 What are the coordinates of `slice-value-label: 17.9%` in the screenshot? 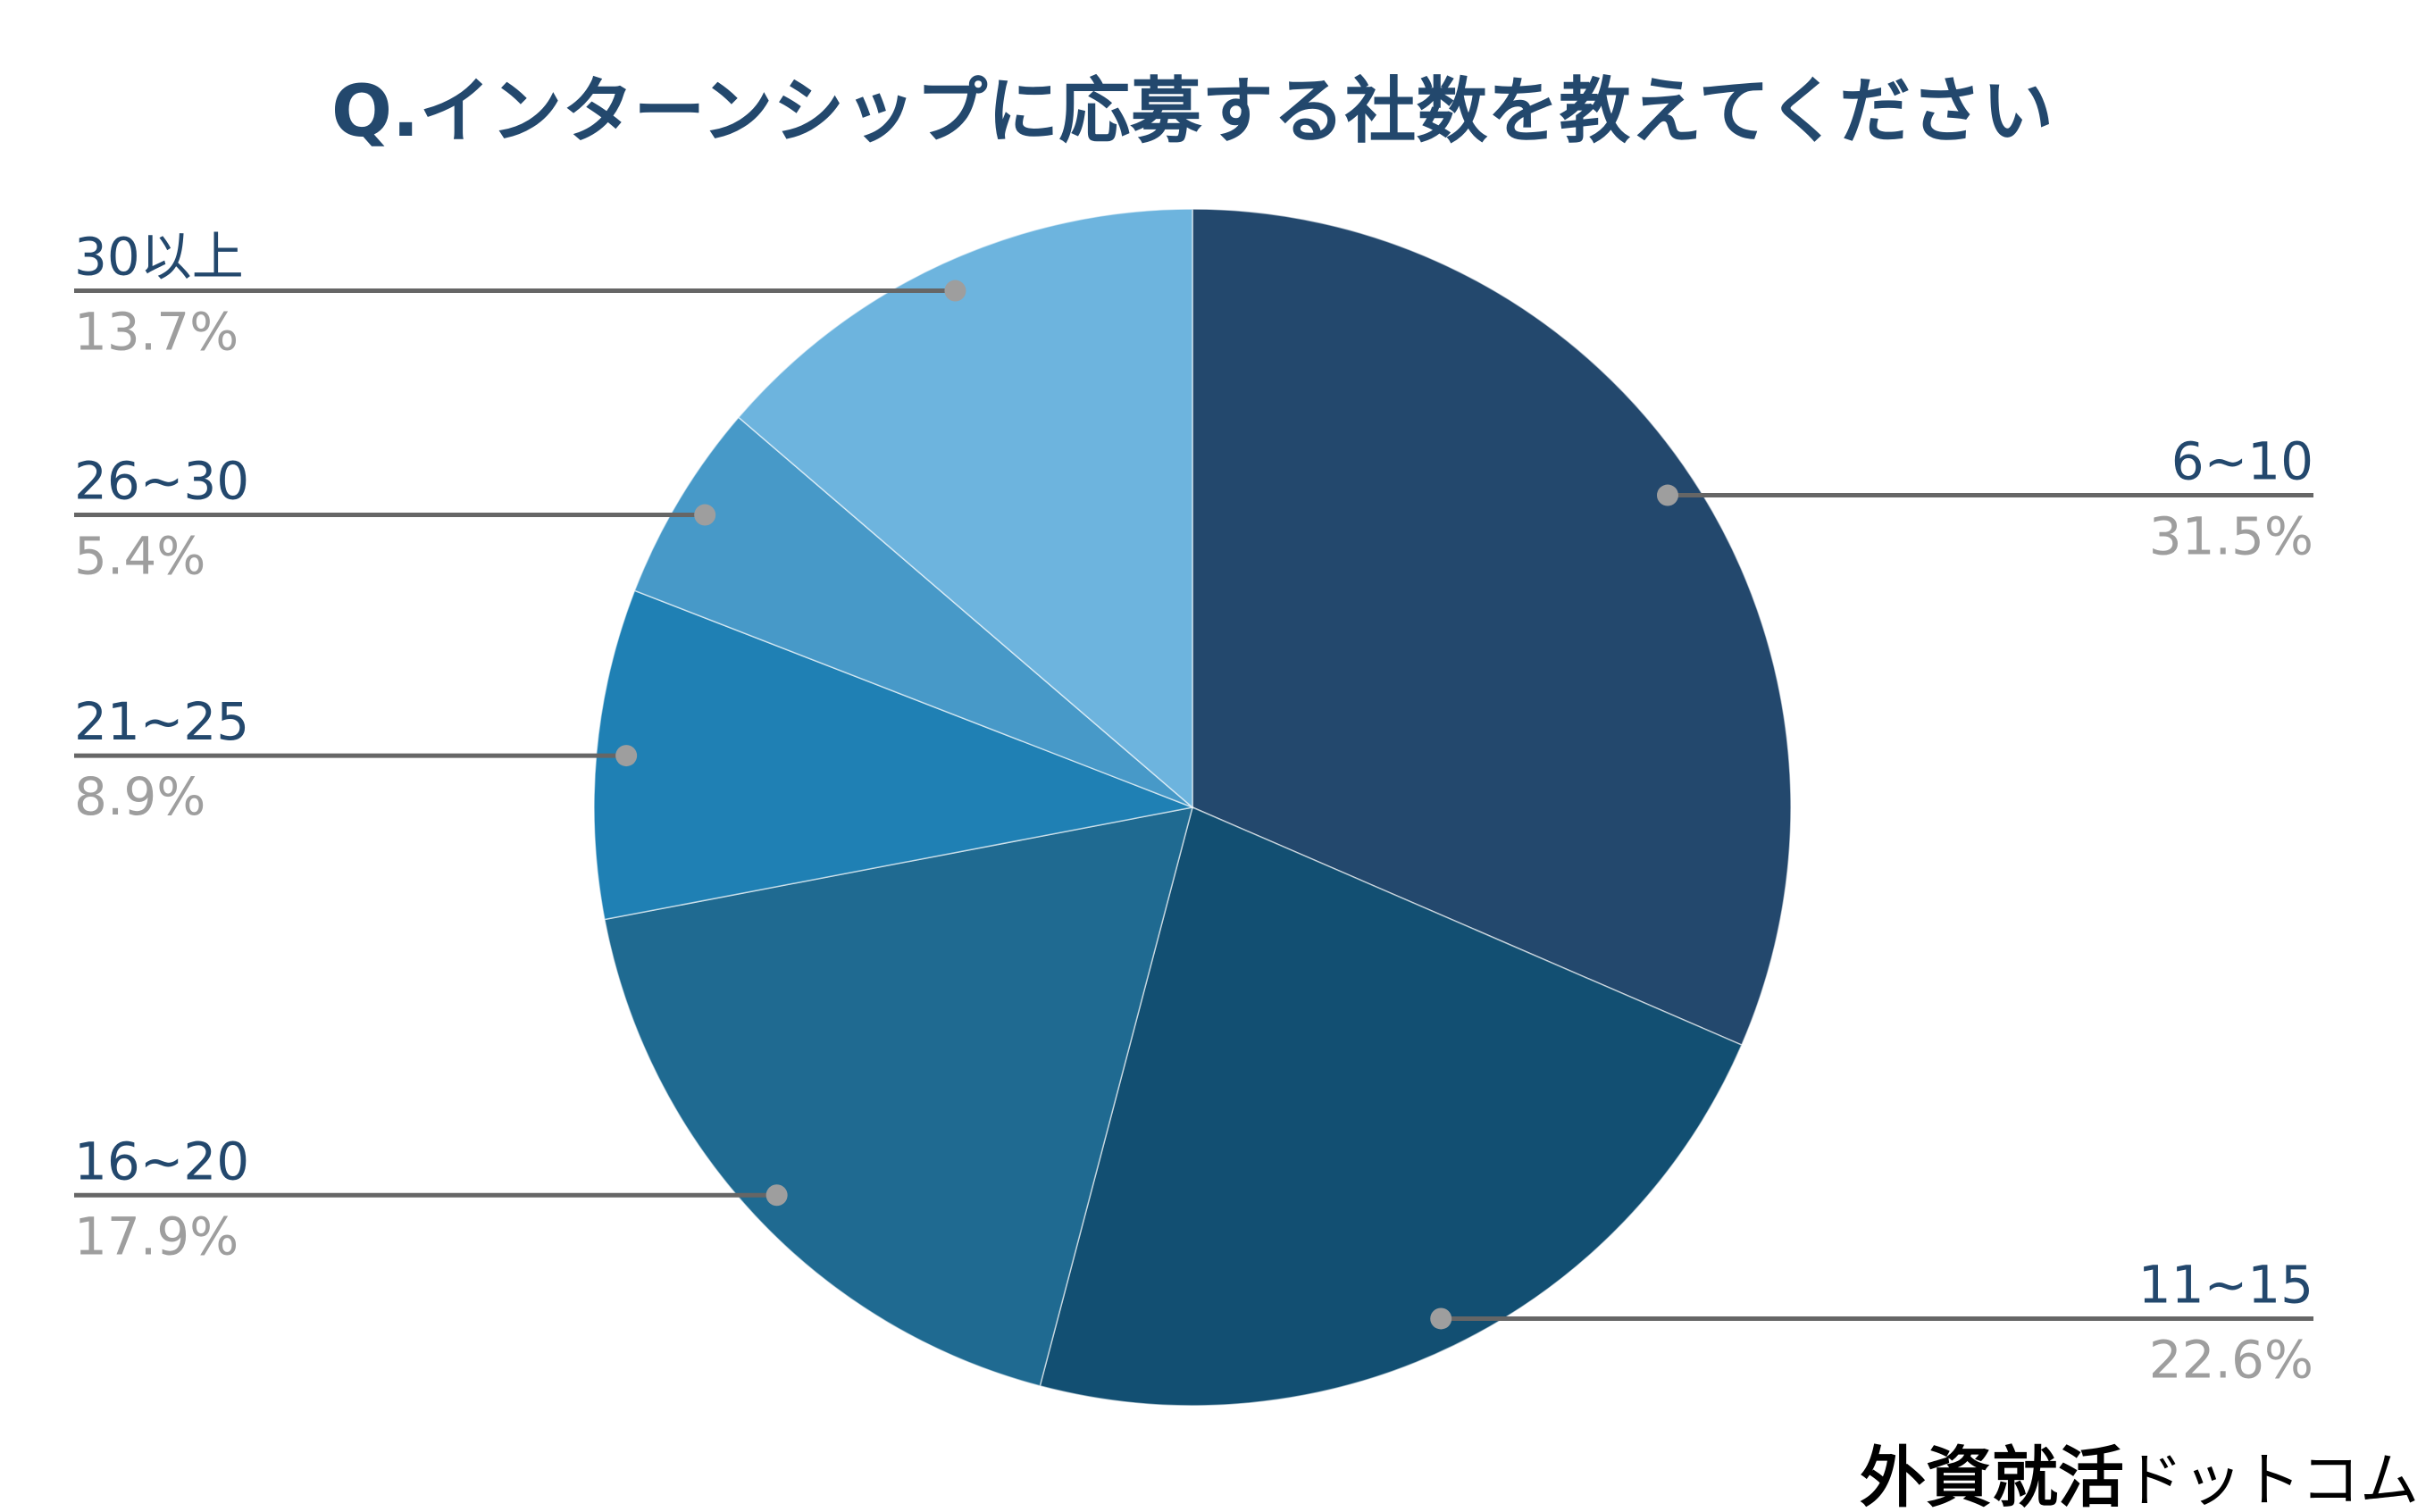 It's located at (156, 1236).